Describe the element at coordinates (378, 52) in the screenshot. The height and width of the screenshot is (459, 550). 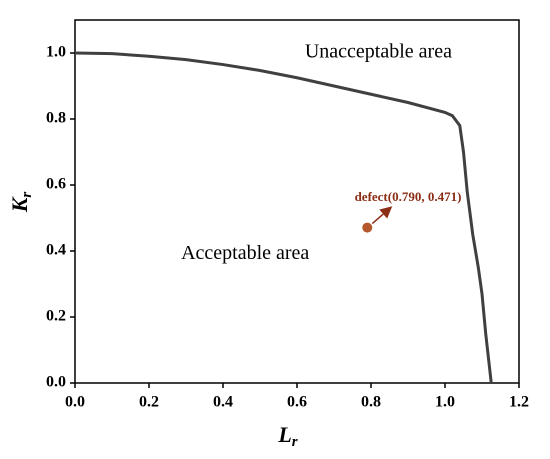
I see `area-label: Unacceptable area` at that location.